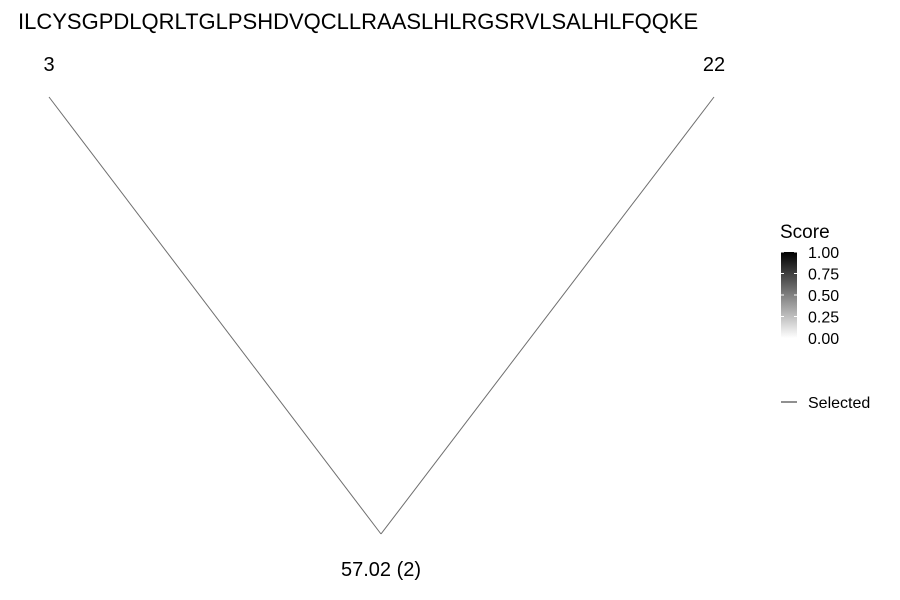  I want to click on colorbar-tick-label: 0.25, so click(823, 318).